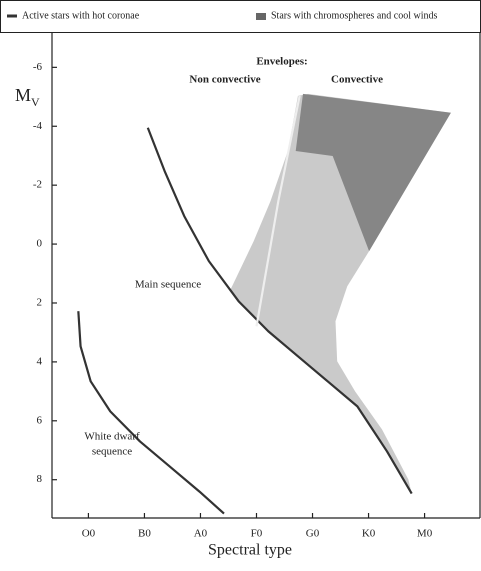 The height and width of the screenshot is (571, 481). I want to click on x-tick-label: F0, so click(257, 534).